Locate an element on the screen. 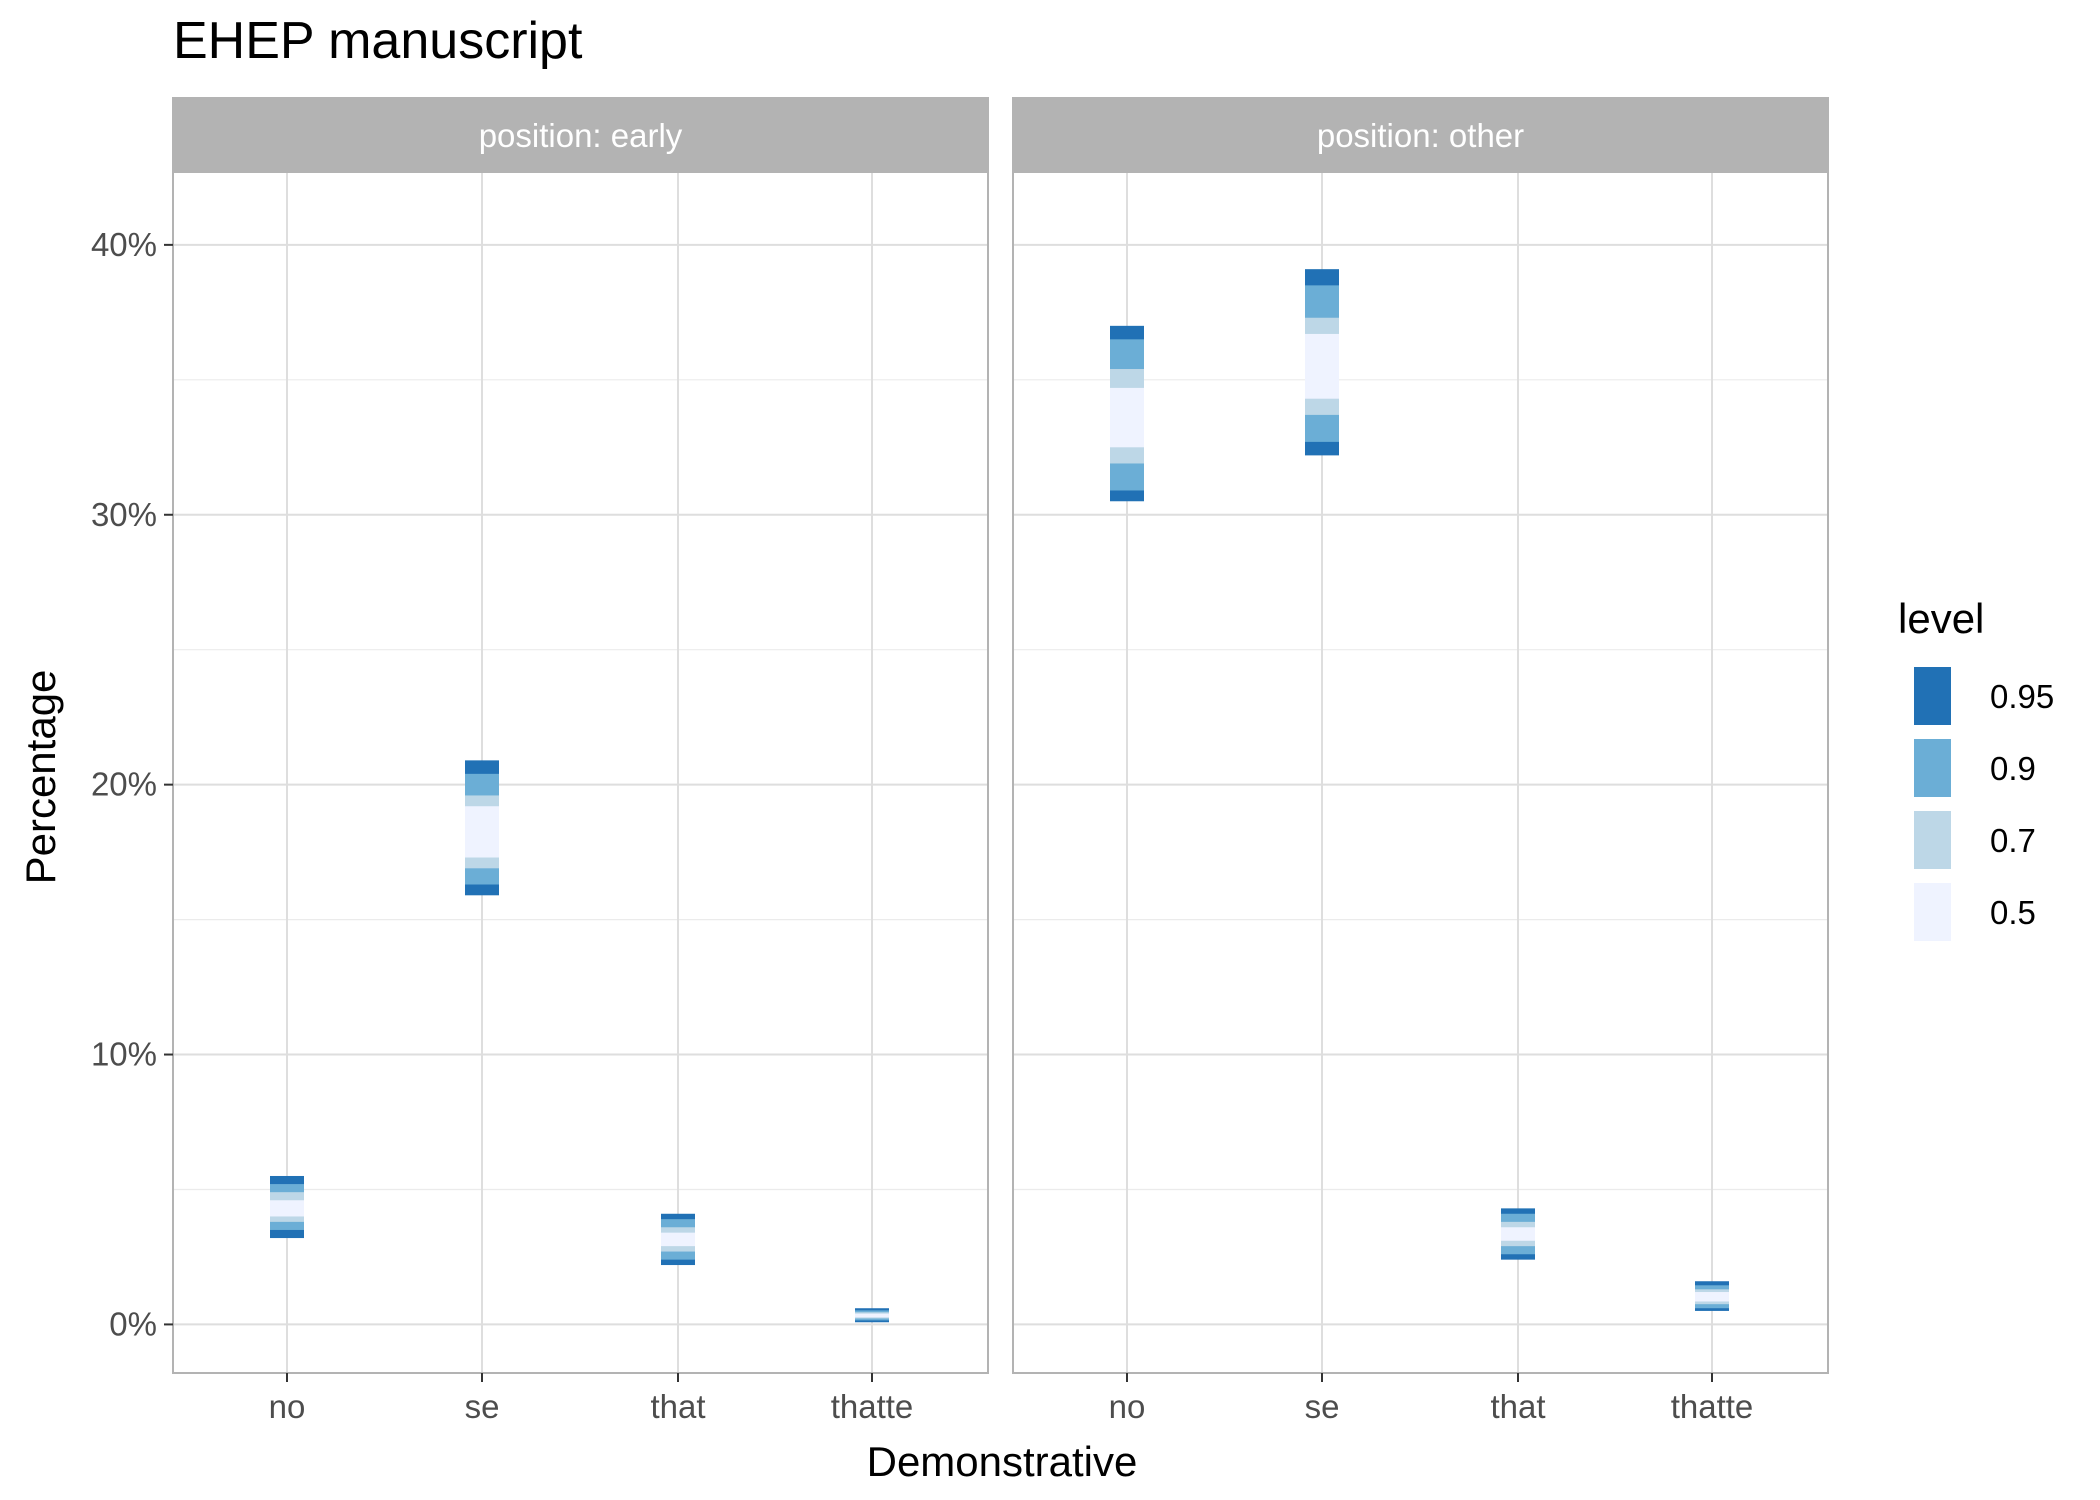 This screenshot has width=2100, height=1500. y-axis: 0% 10% 20% 30% 40% is located at coordinates (132, 784).